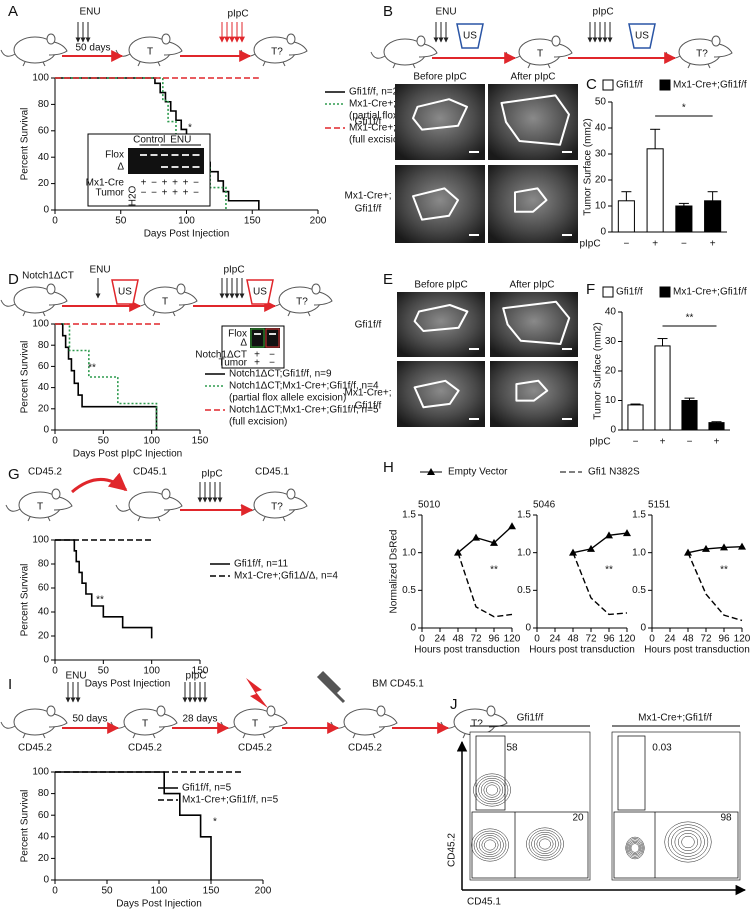 This screenshot has width=752, height=921. What do you see at coordinates (536, 322) in the screenshot?
I see `tumor-outline` at bounding box center [536, 322].